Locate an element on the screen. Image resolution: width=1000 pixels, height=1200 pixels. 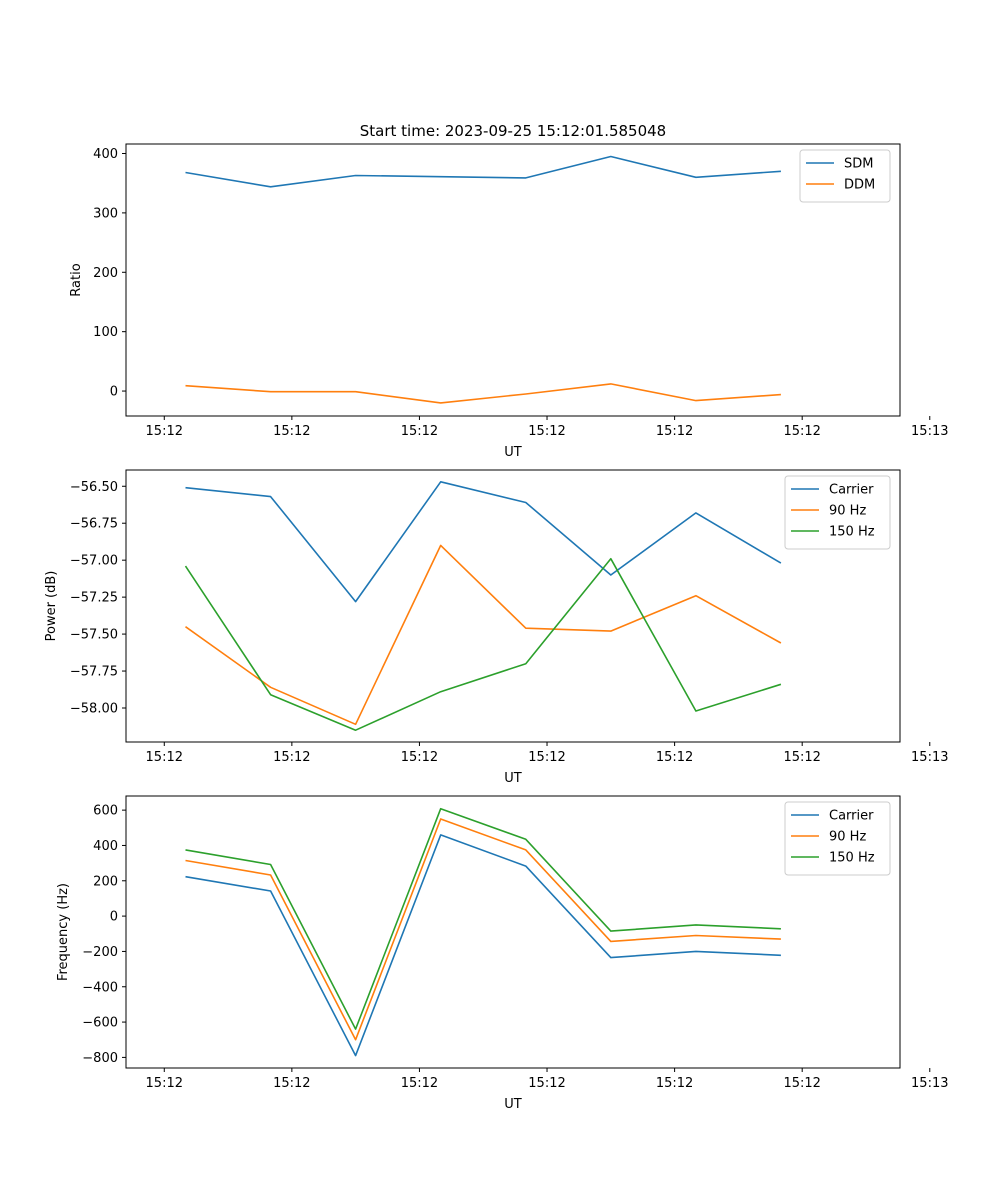
y-axis-label: Frequency (Hz) is located at coordinates (63, 932).